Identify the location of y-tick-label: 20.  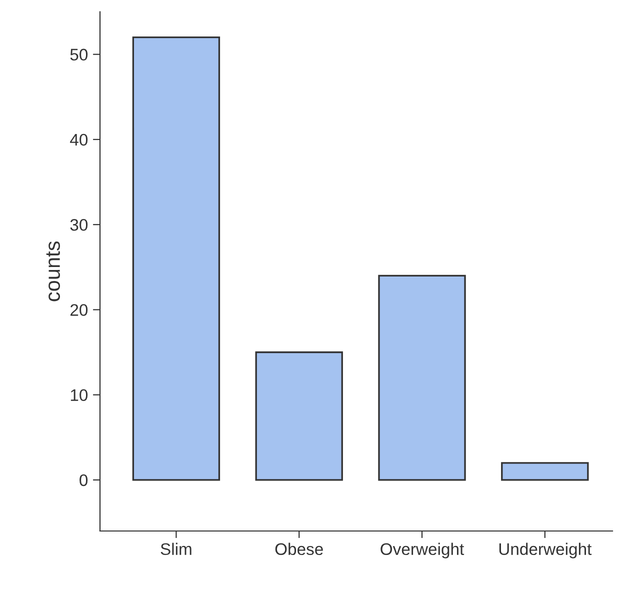
(79, 310).